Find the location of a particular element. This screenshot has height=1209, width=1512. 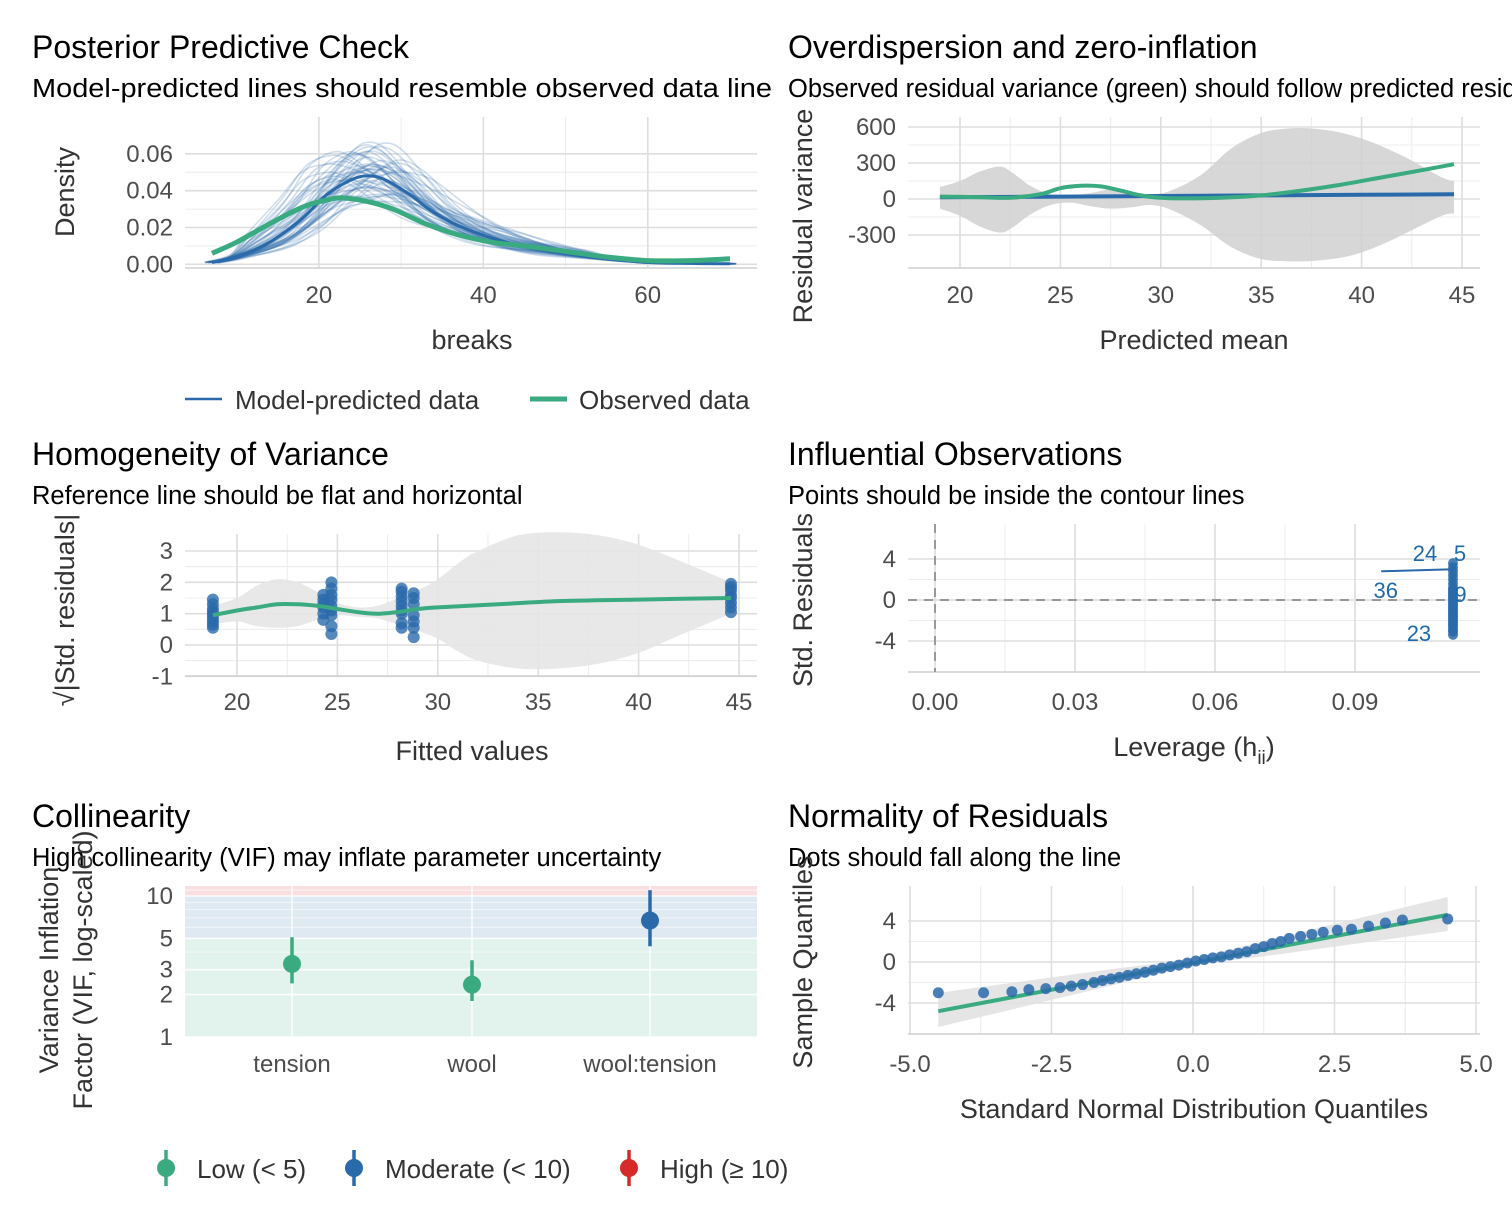

influential-y-tick-label: 0 is located at coordinates (889, 600).